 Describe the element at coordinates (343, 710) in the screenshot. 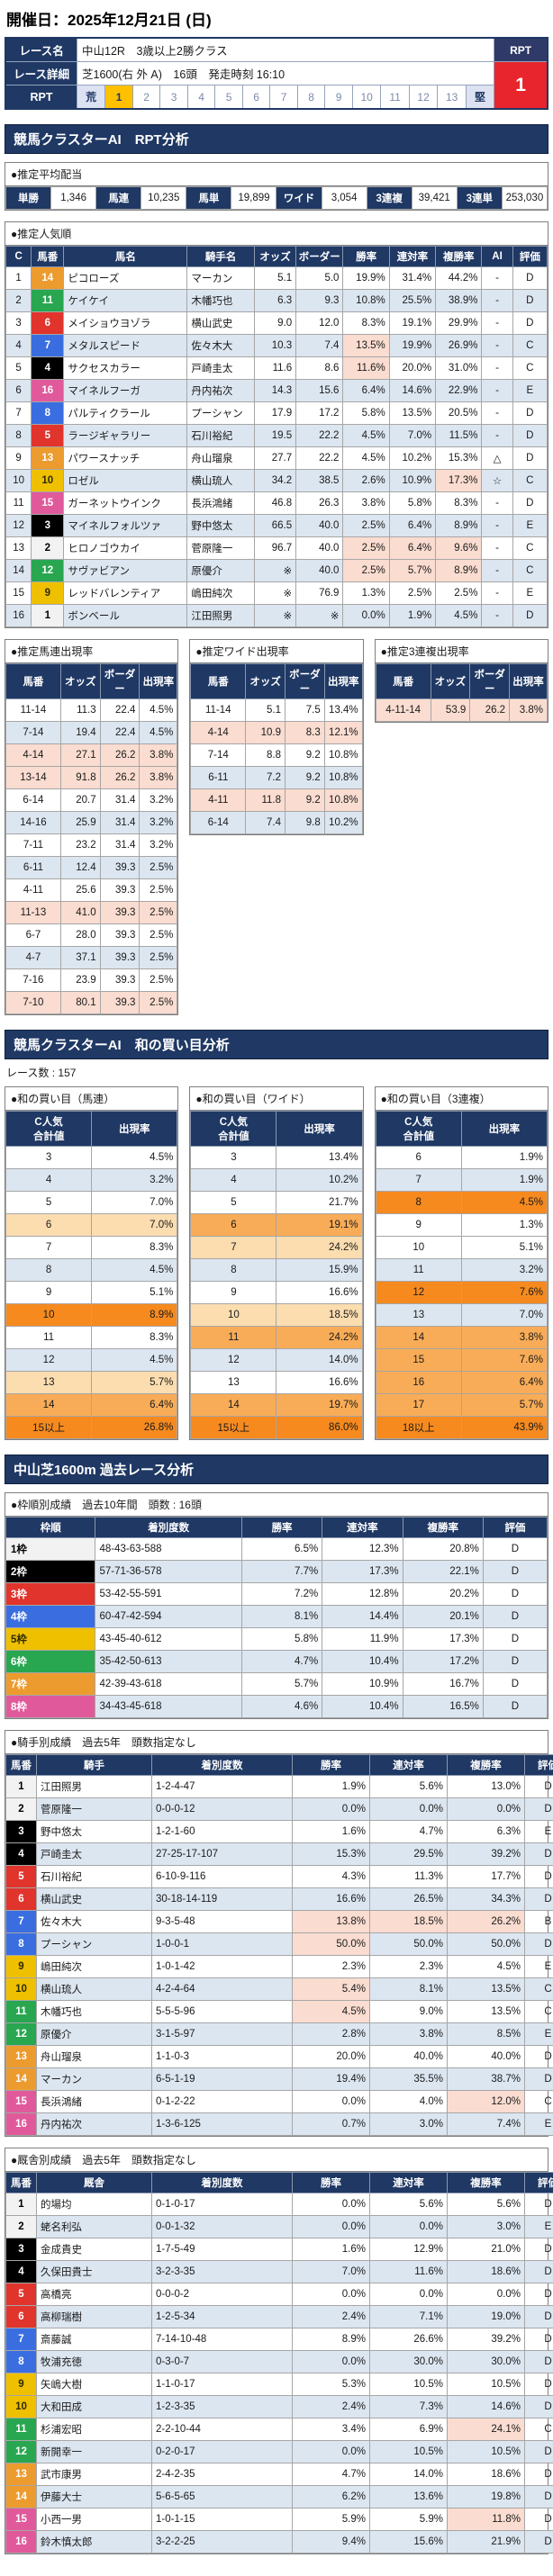

I see `rate-value: 13.4%` at that location.